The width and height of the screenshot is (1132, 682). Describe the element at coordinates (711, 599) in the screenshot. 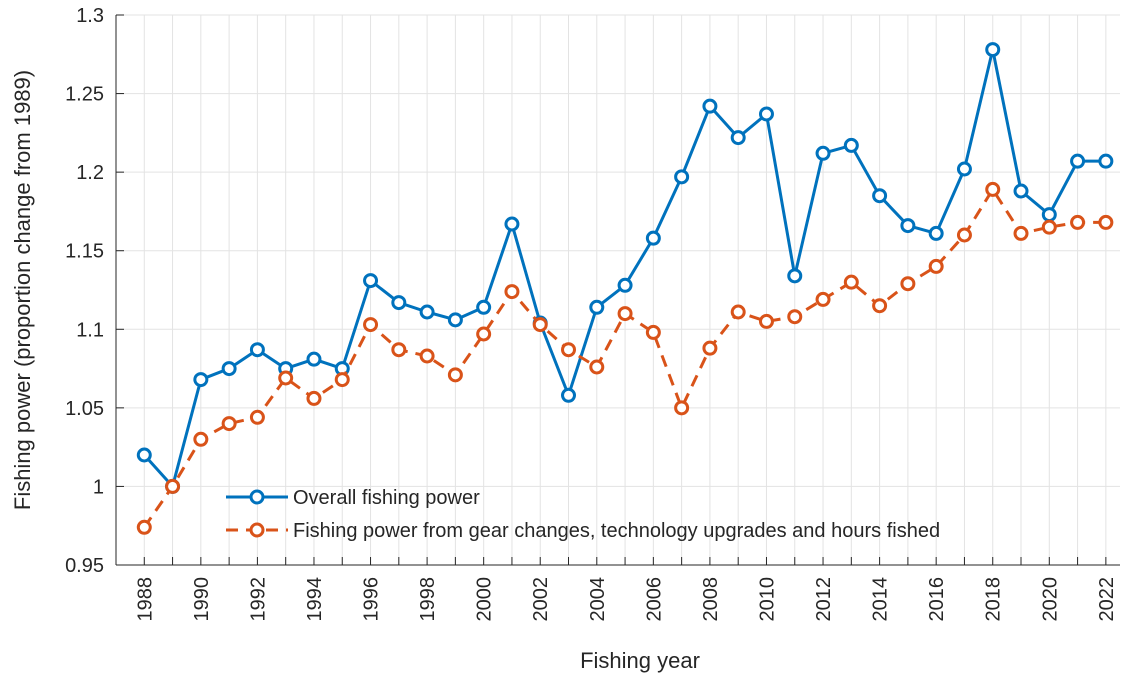

I see `x-tick-label: 2008` at that location.